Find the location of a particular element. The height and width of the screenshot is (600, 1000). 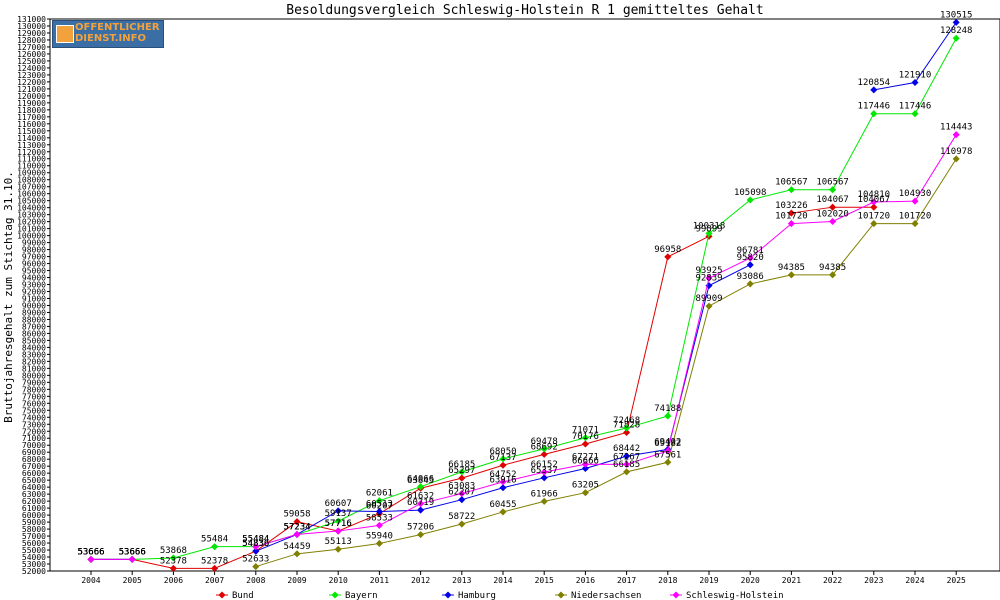

data-label: 55484 is located at coordinates (255, 540).